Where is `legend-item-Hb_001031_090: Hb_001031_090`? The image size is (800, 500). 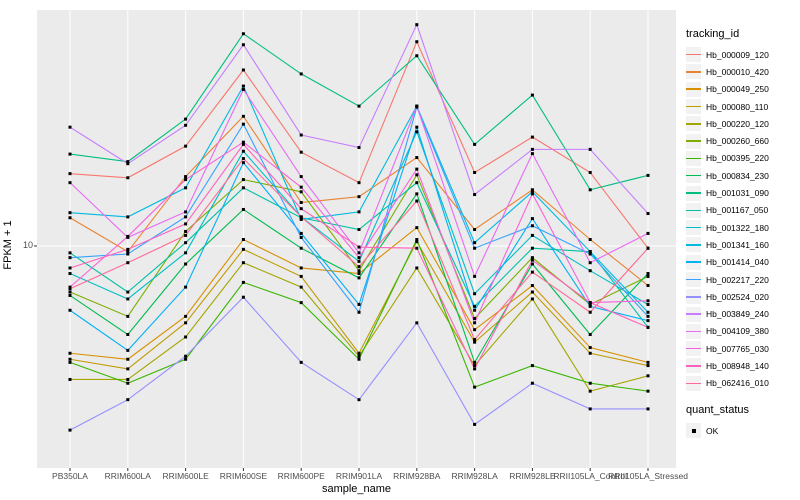 legend-item-Hb_001031_090: Hb_001031_090 is located at coordinates (742, 192).